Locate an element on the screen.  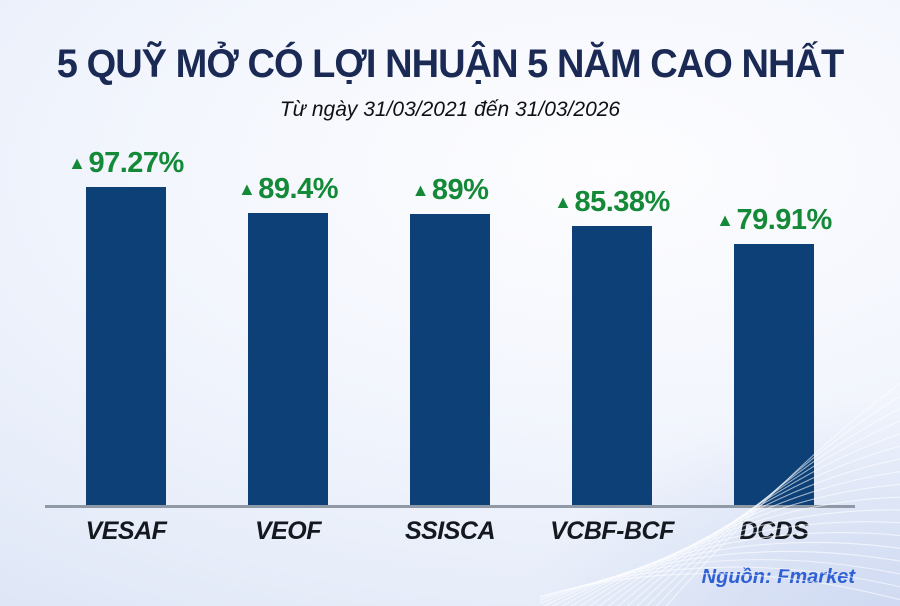
labels-row: VESAF VEOF SSISCA VCBF-BCF DCDS is located at coordinates (450, 531).